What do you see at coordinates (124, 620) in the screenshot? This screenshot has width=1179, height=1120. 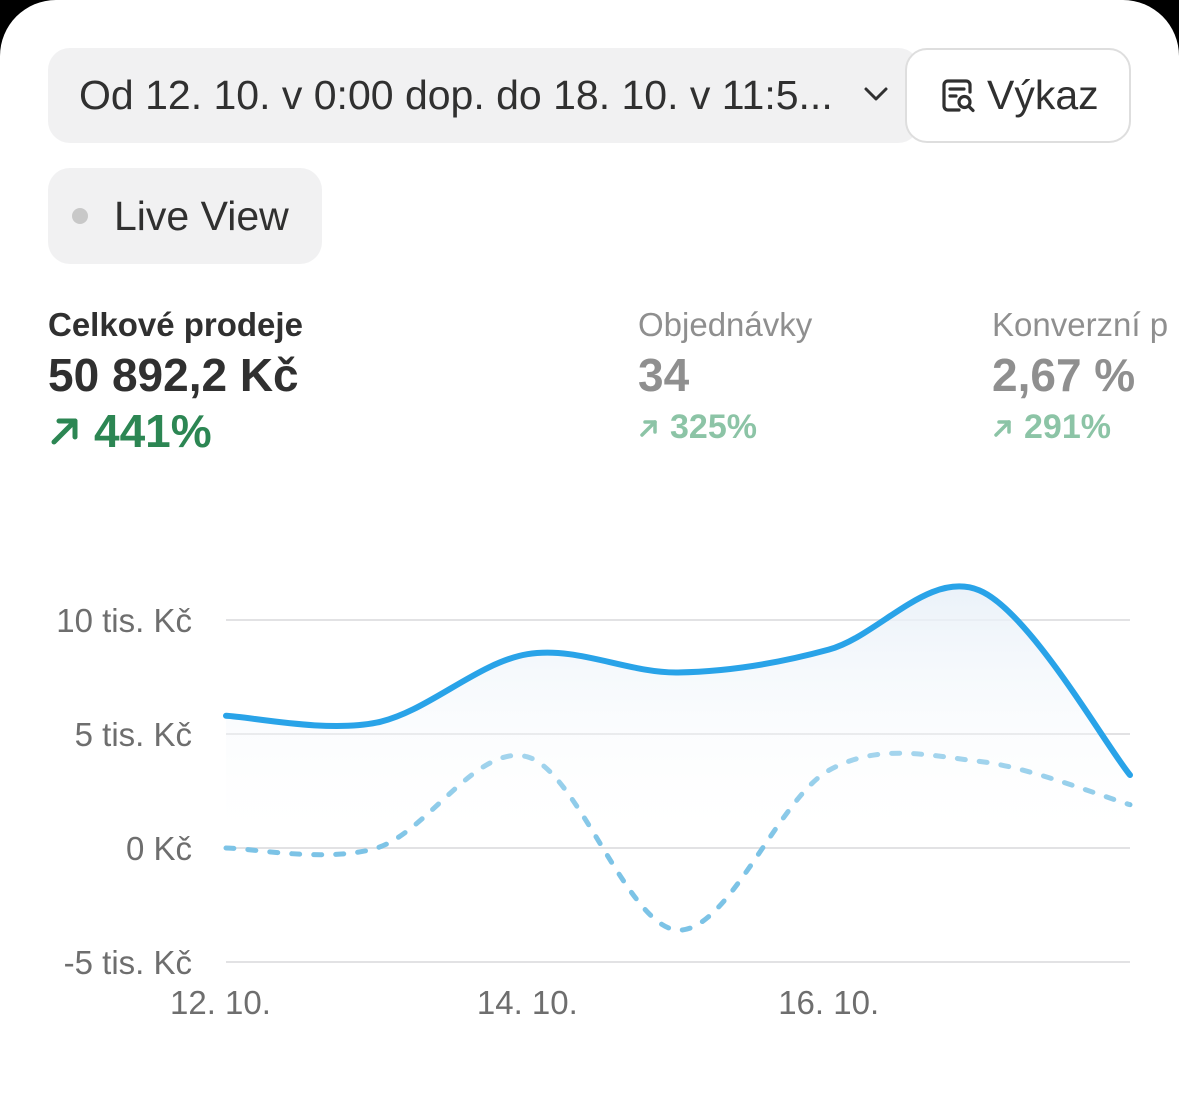 I see `y-tick-label: 10 tis. Kč` at bounding box center [124, 620].